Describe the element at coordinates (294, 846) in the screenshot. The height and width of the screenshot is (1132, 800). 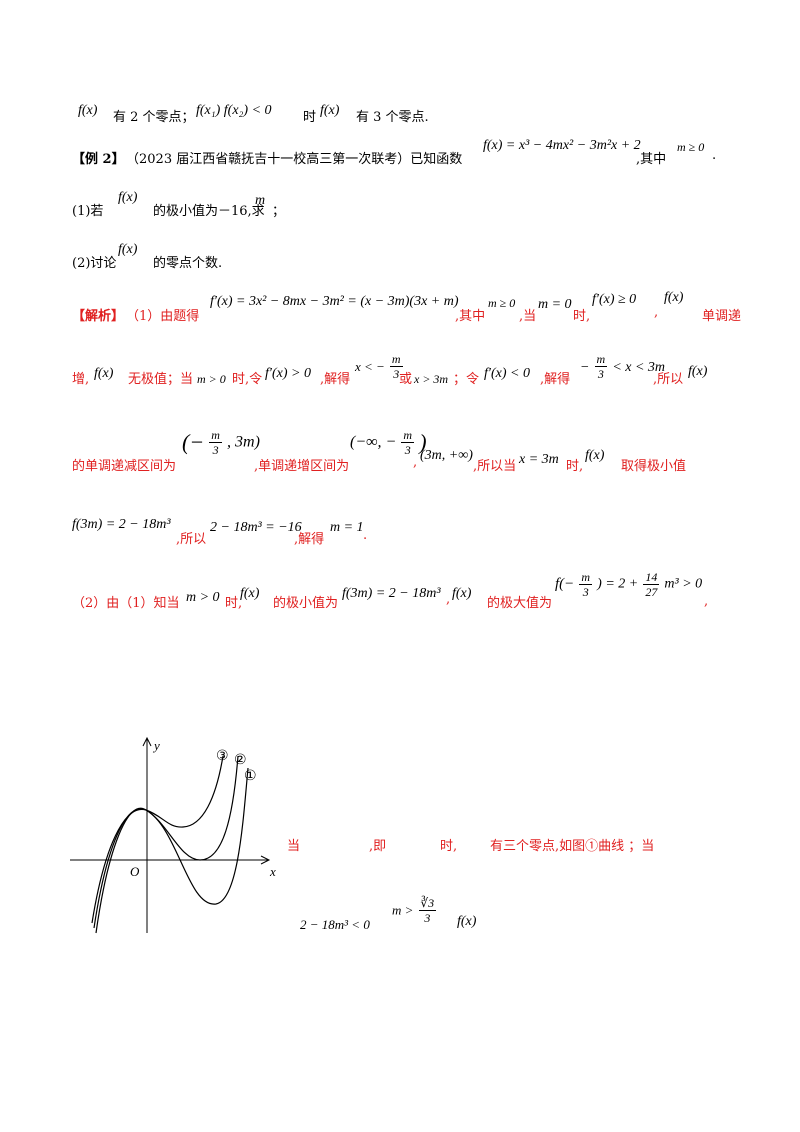
I see `text: 当` at that location.